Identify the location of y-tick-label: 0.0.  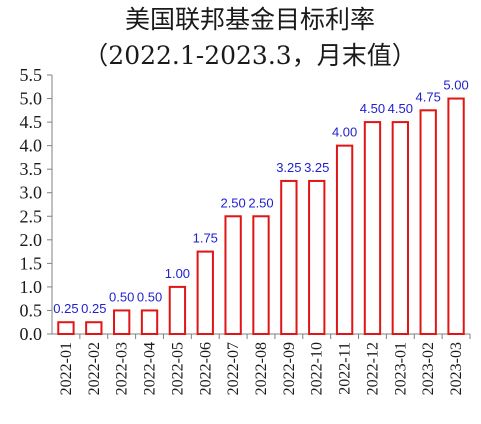
(31, 334).